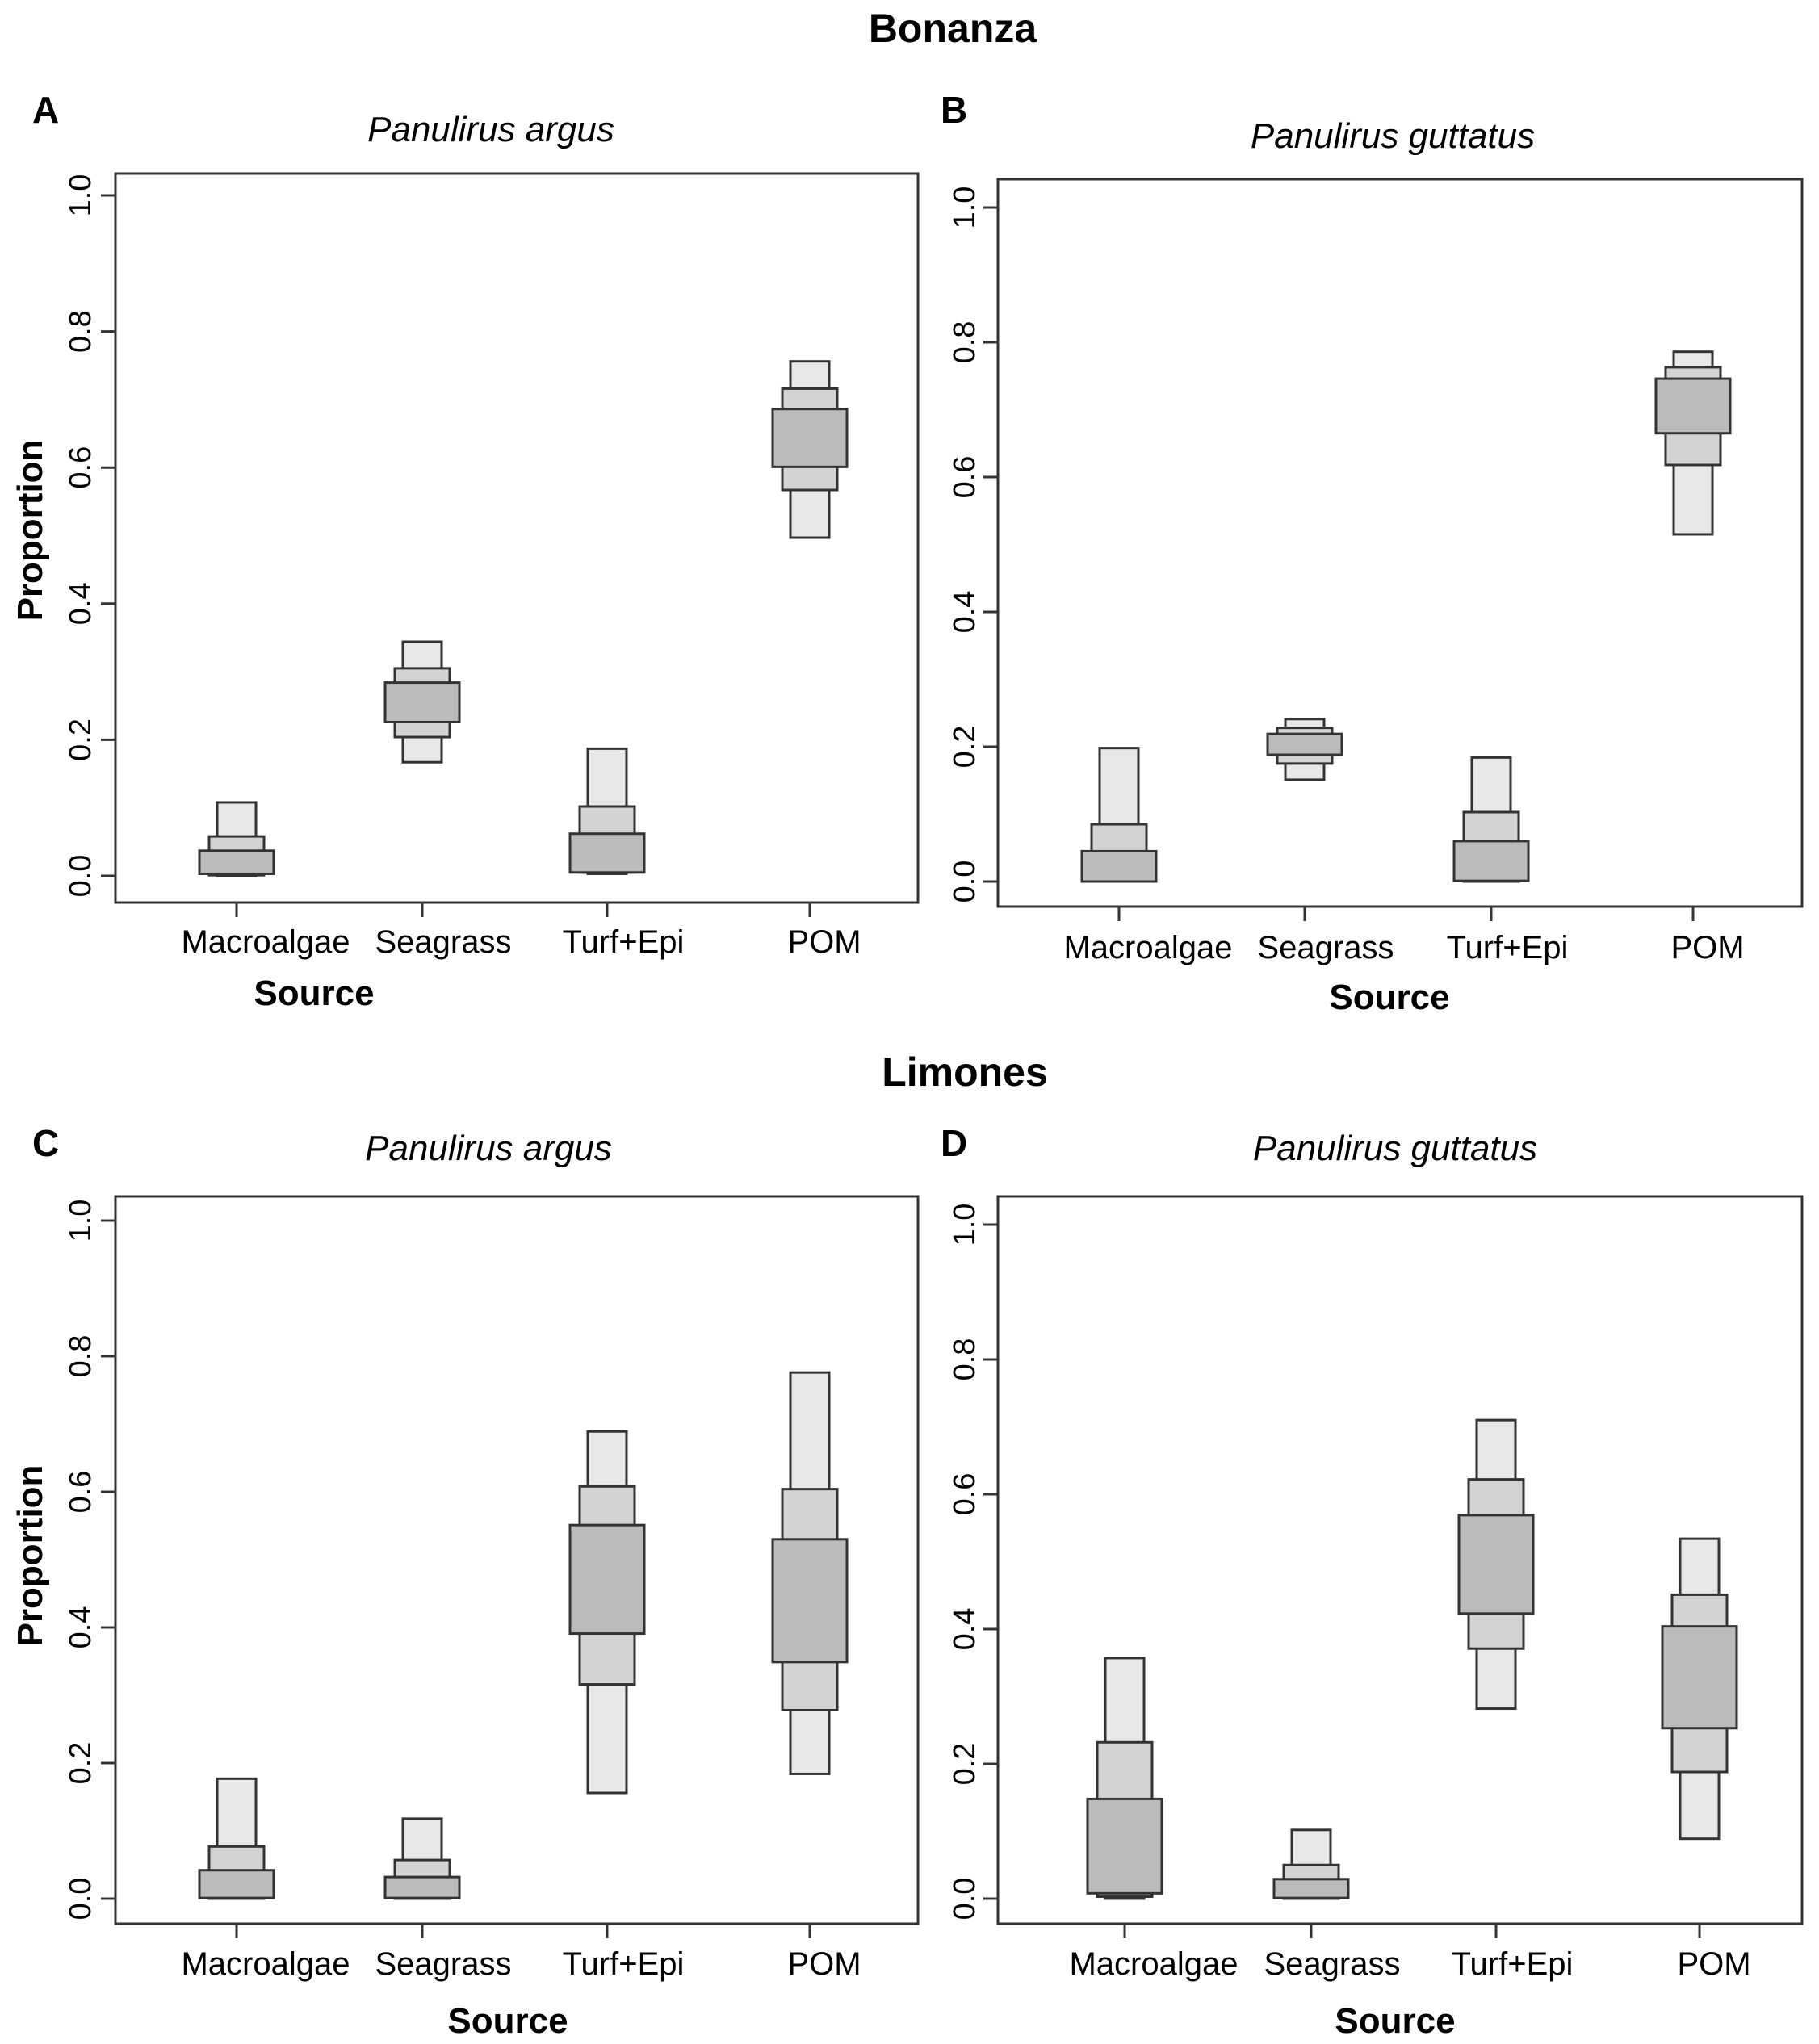 This screenshot has height=2044, width=1819. Describe the element at coordinates (954, 1143) in the screenshot. I see `panel-letter: D` at that location.